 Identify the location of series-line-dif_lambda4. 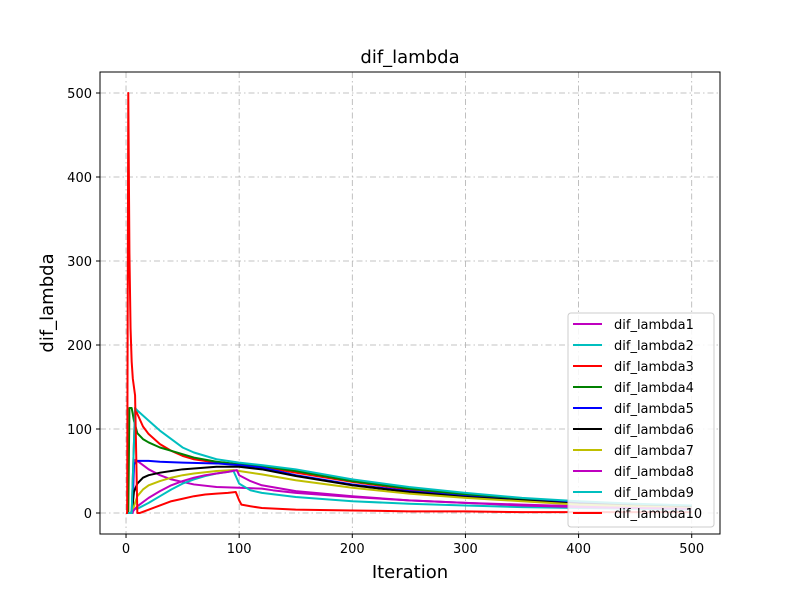
(409, 460).